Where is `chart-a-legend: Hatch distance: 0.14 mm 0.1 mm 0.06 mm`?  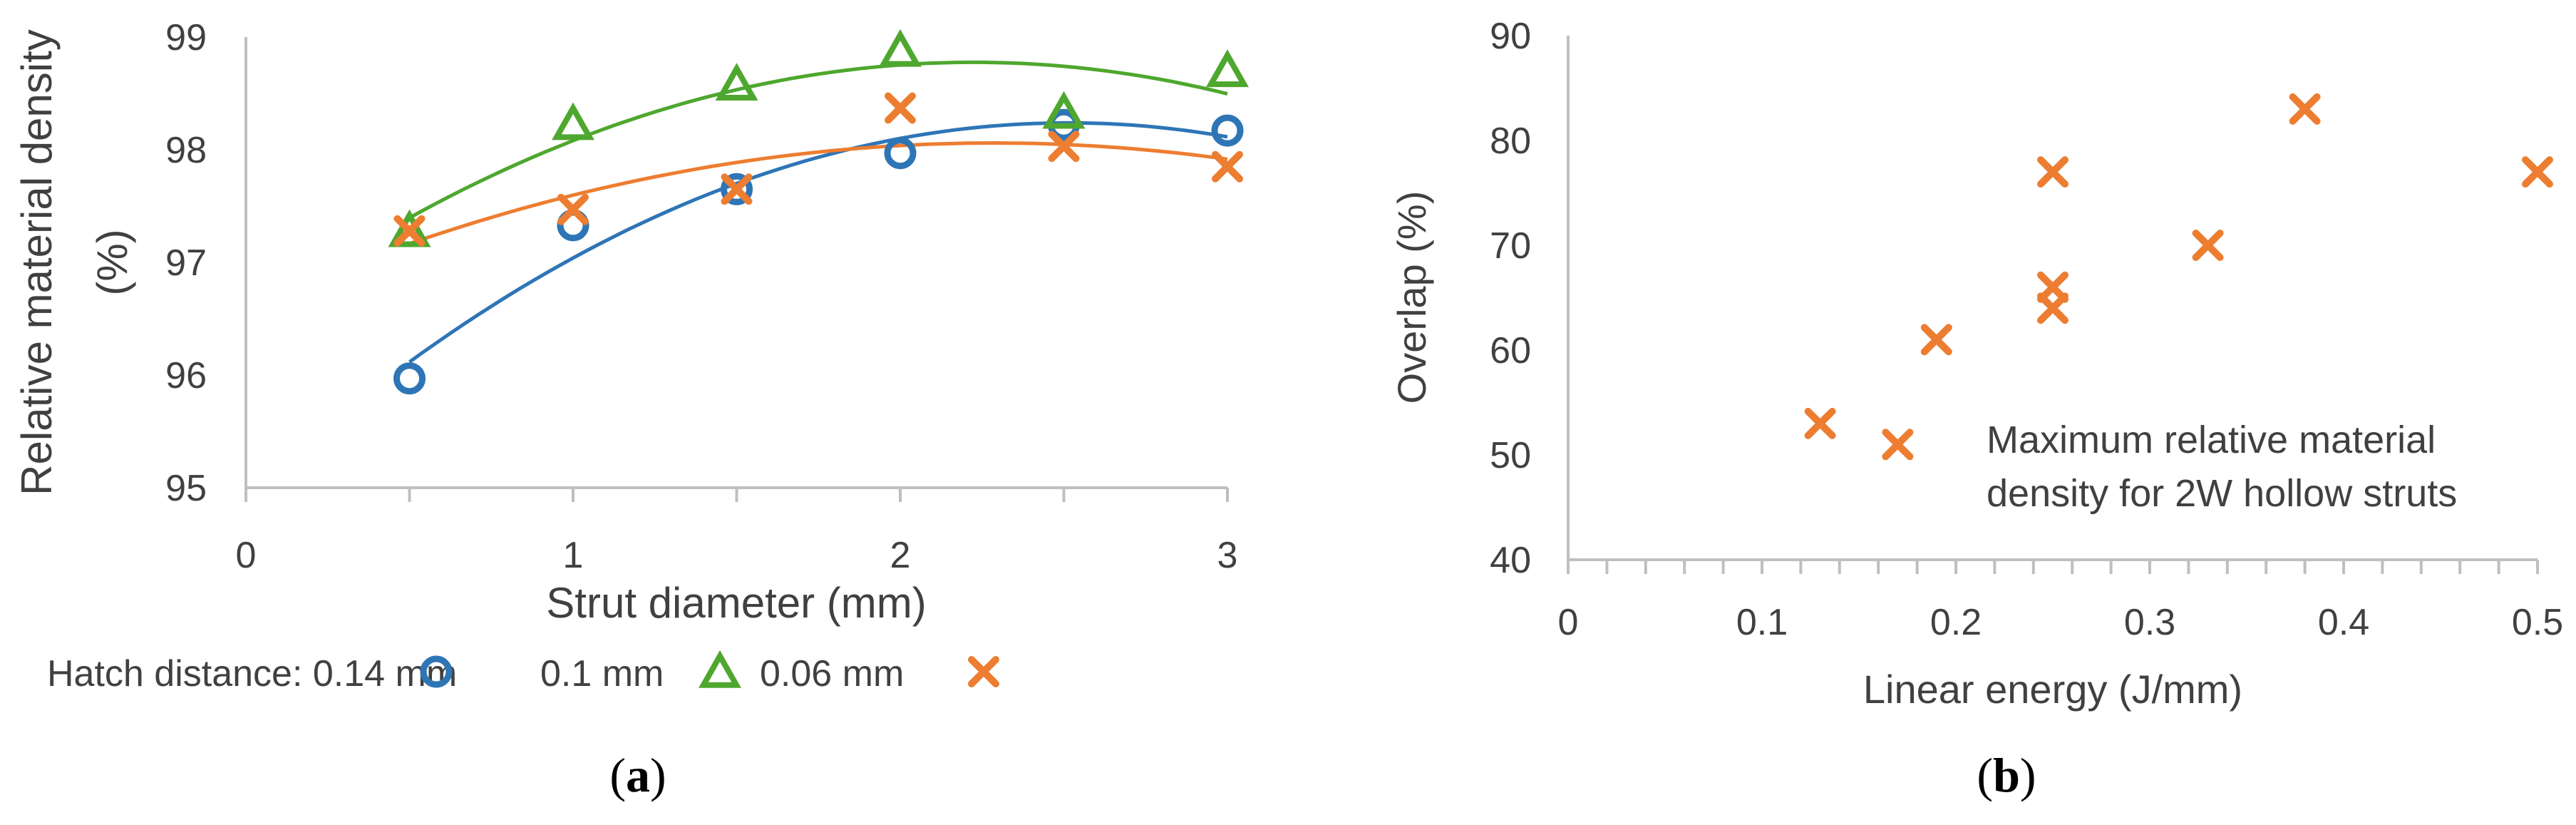 chart-a-legend: Hatch distance: 0.14 mm 0.1 mm 0.06 mm is located at coordinates (523, 672).